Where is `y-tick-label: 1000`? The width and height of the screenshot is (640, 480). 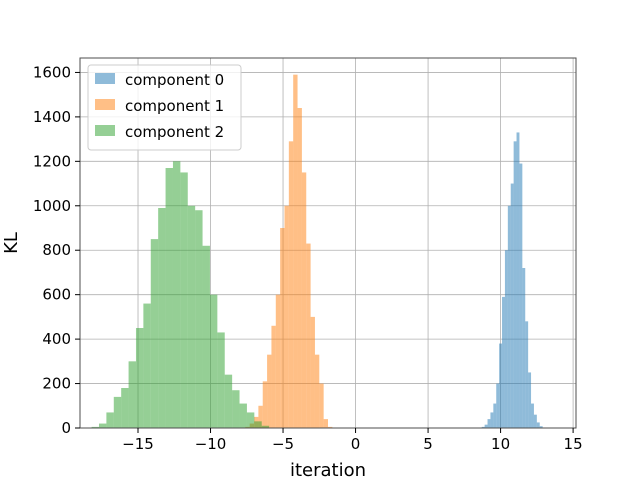
y-tick-label: 1000 is located at coordinates (52, 206).